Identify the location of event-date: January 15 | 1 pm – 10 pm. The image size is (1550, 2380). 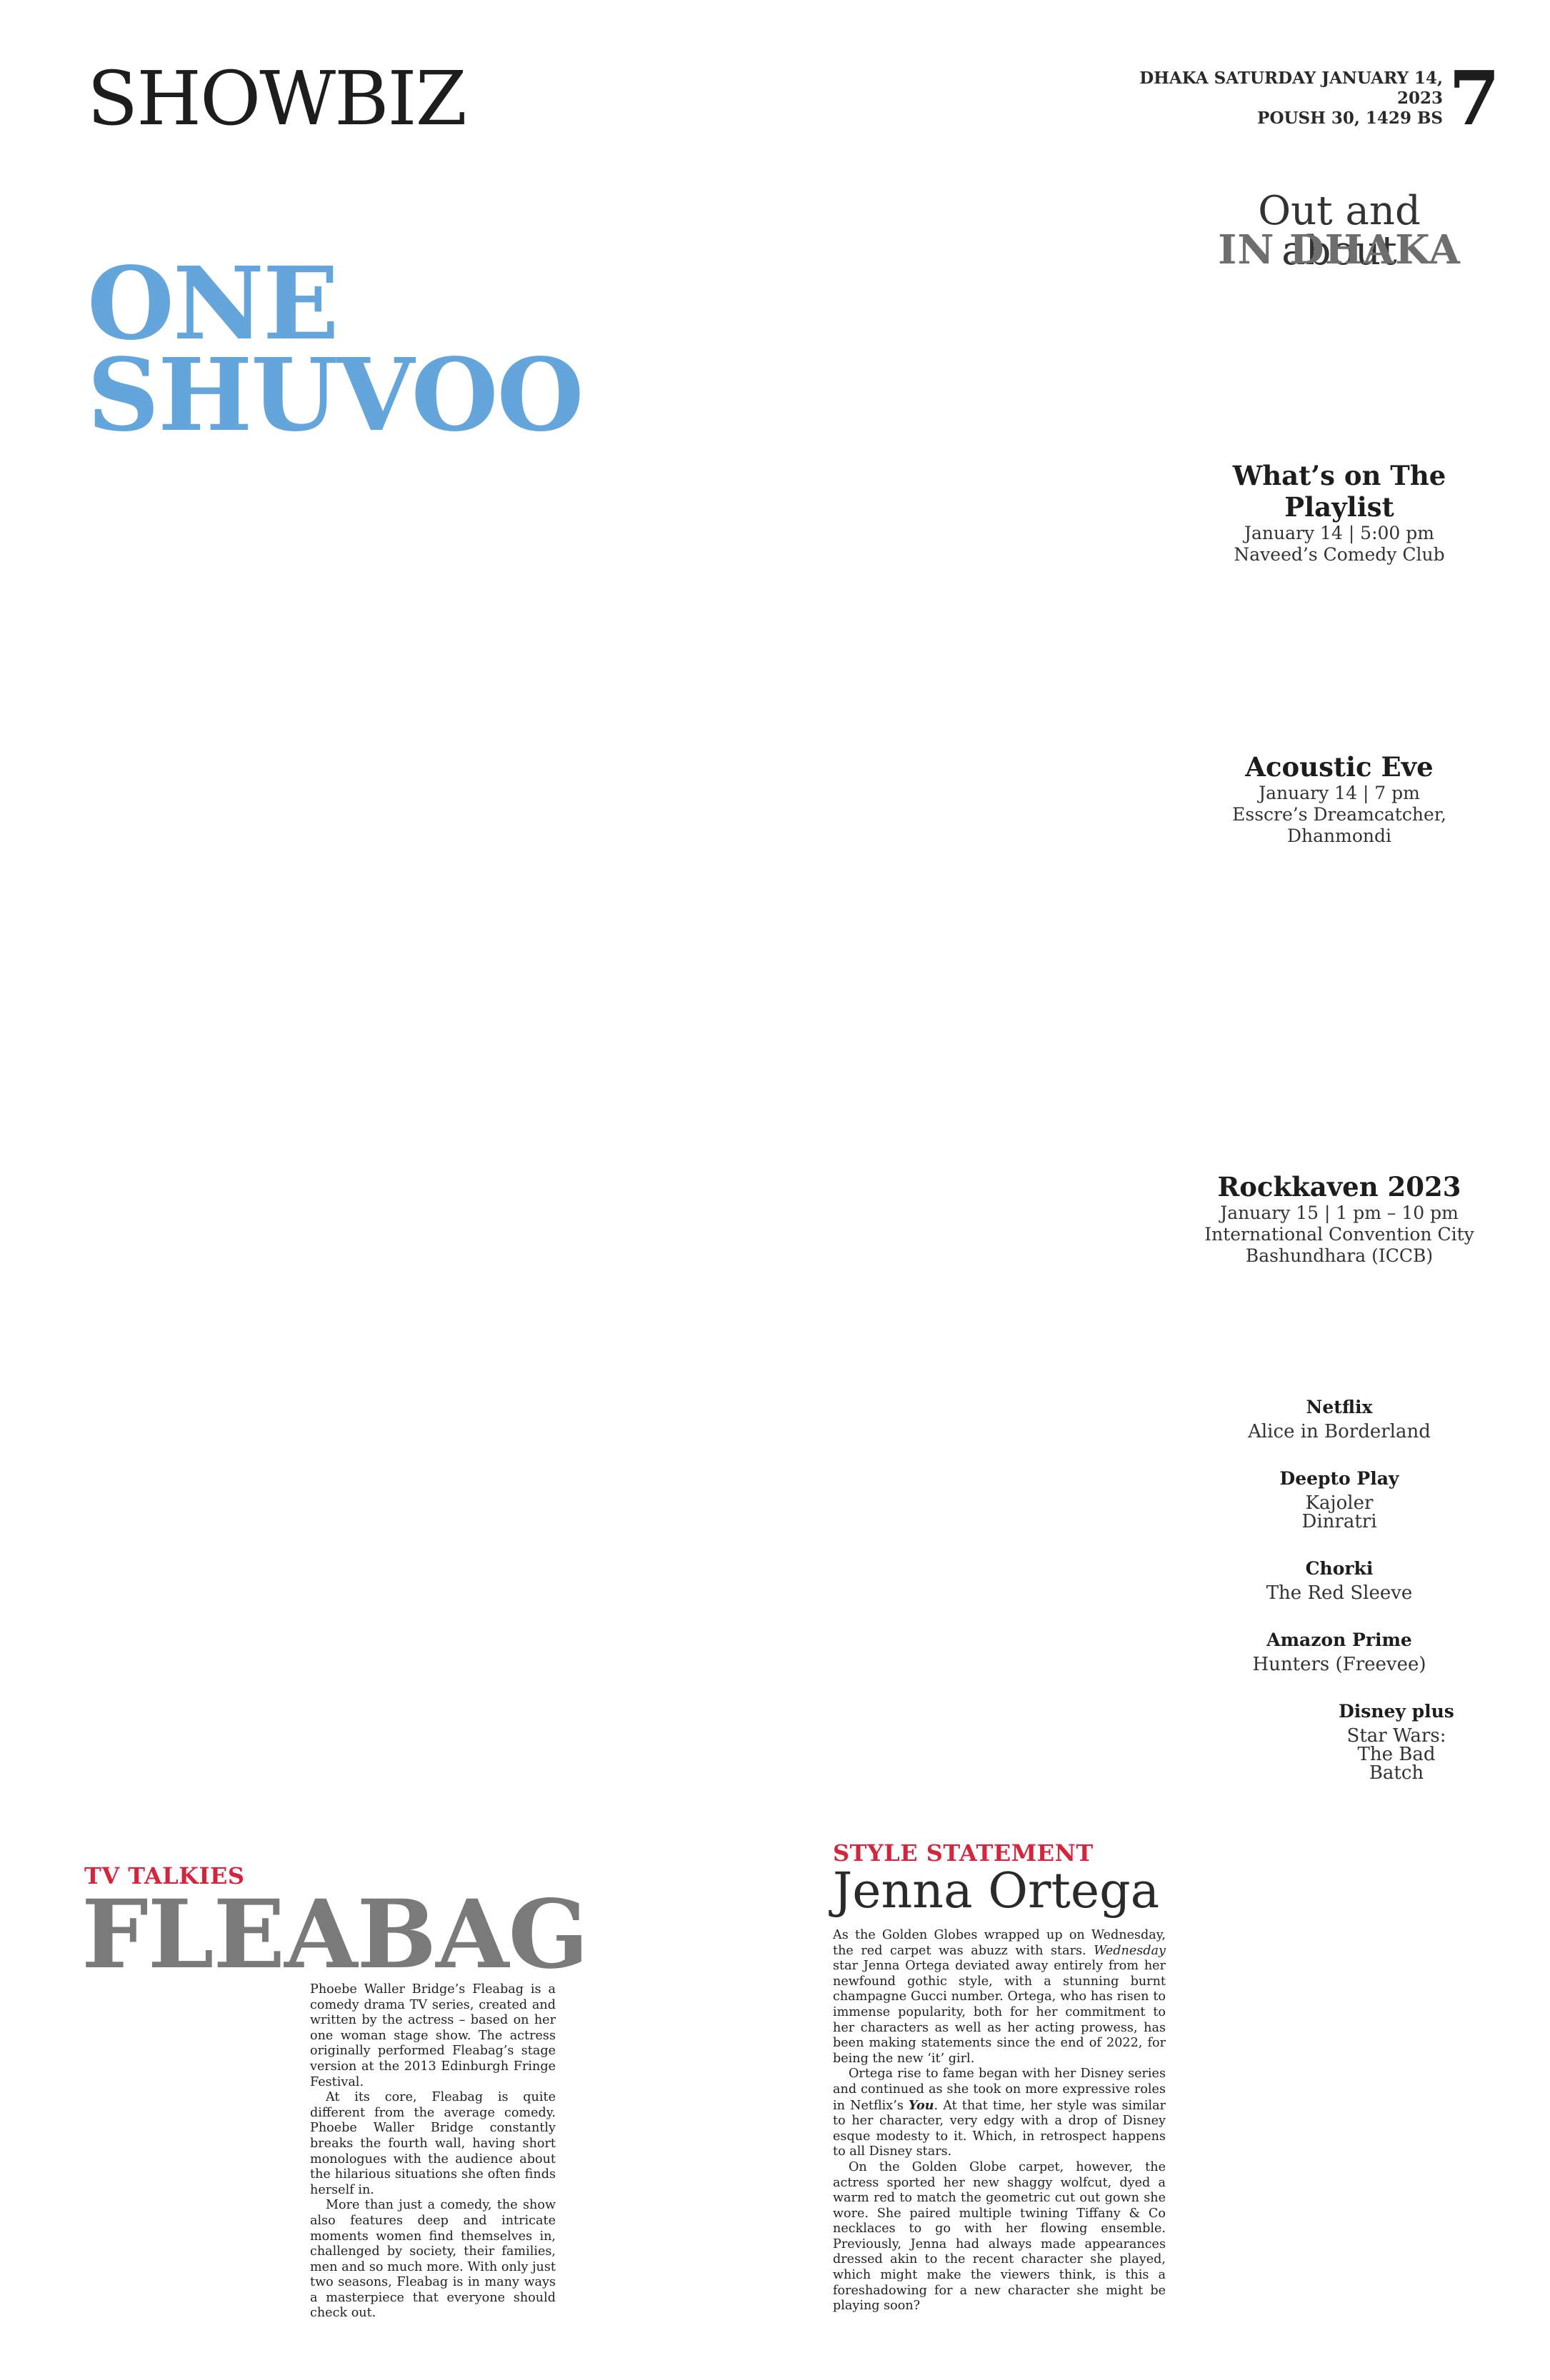
(1339, 1212).